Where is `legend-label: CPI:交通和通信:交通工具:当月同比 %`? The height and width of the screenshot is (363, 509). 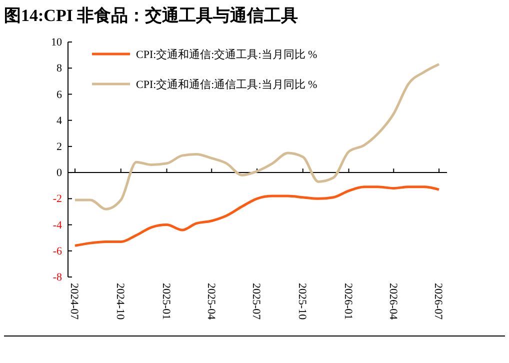 legend-label: CPI:交通和通信:交通工具:当月同比 % is located at coordinates (227, 54).